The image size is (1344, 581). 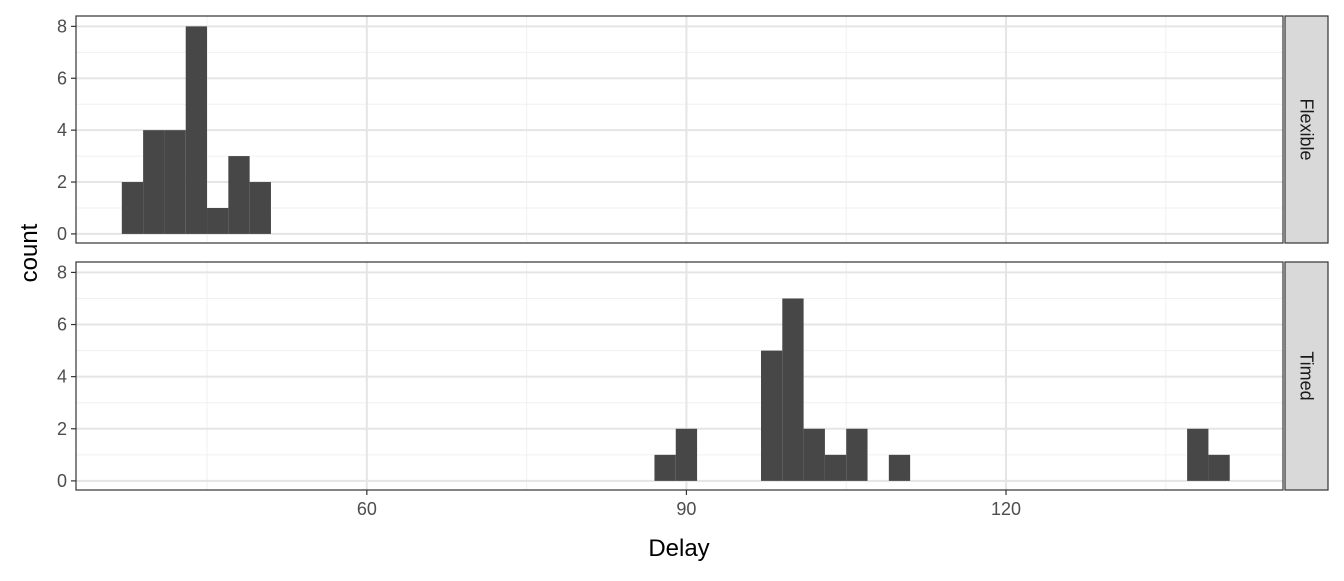 What do you see at coordinates (678, 548) in the screenshot?
I see `x-axis-title: Delay` at bounding box center [678, 548].